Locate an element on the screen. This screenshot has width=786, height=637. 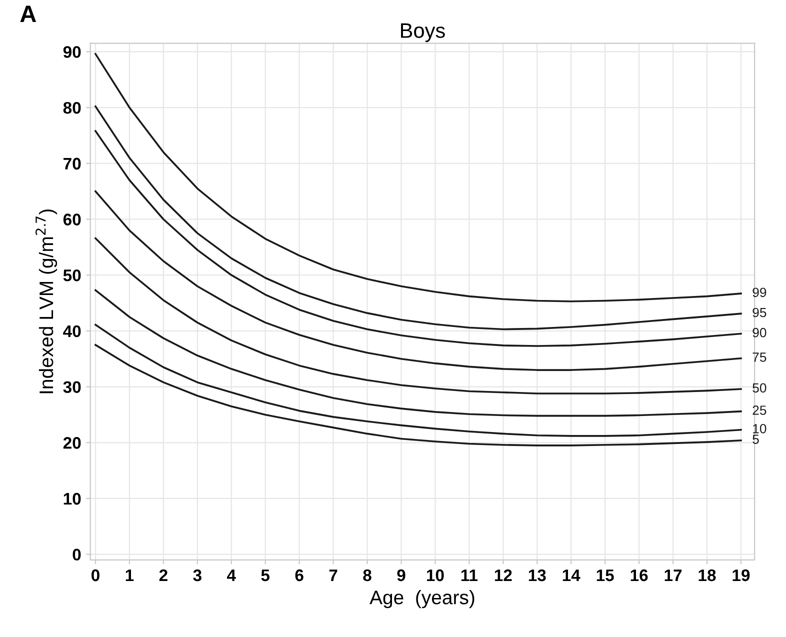
series-label: 50 is located at coordinates (759, 388).